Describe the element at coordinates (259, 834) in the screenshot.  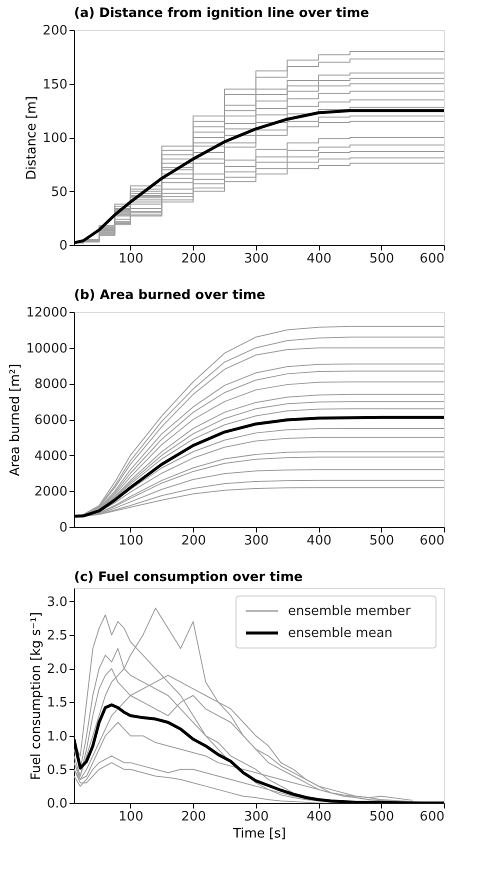
I see `x-axis-title: Time [s]` at that location.